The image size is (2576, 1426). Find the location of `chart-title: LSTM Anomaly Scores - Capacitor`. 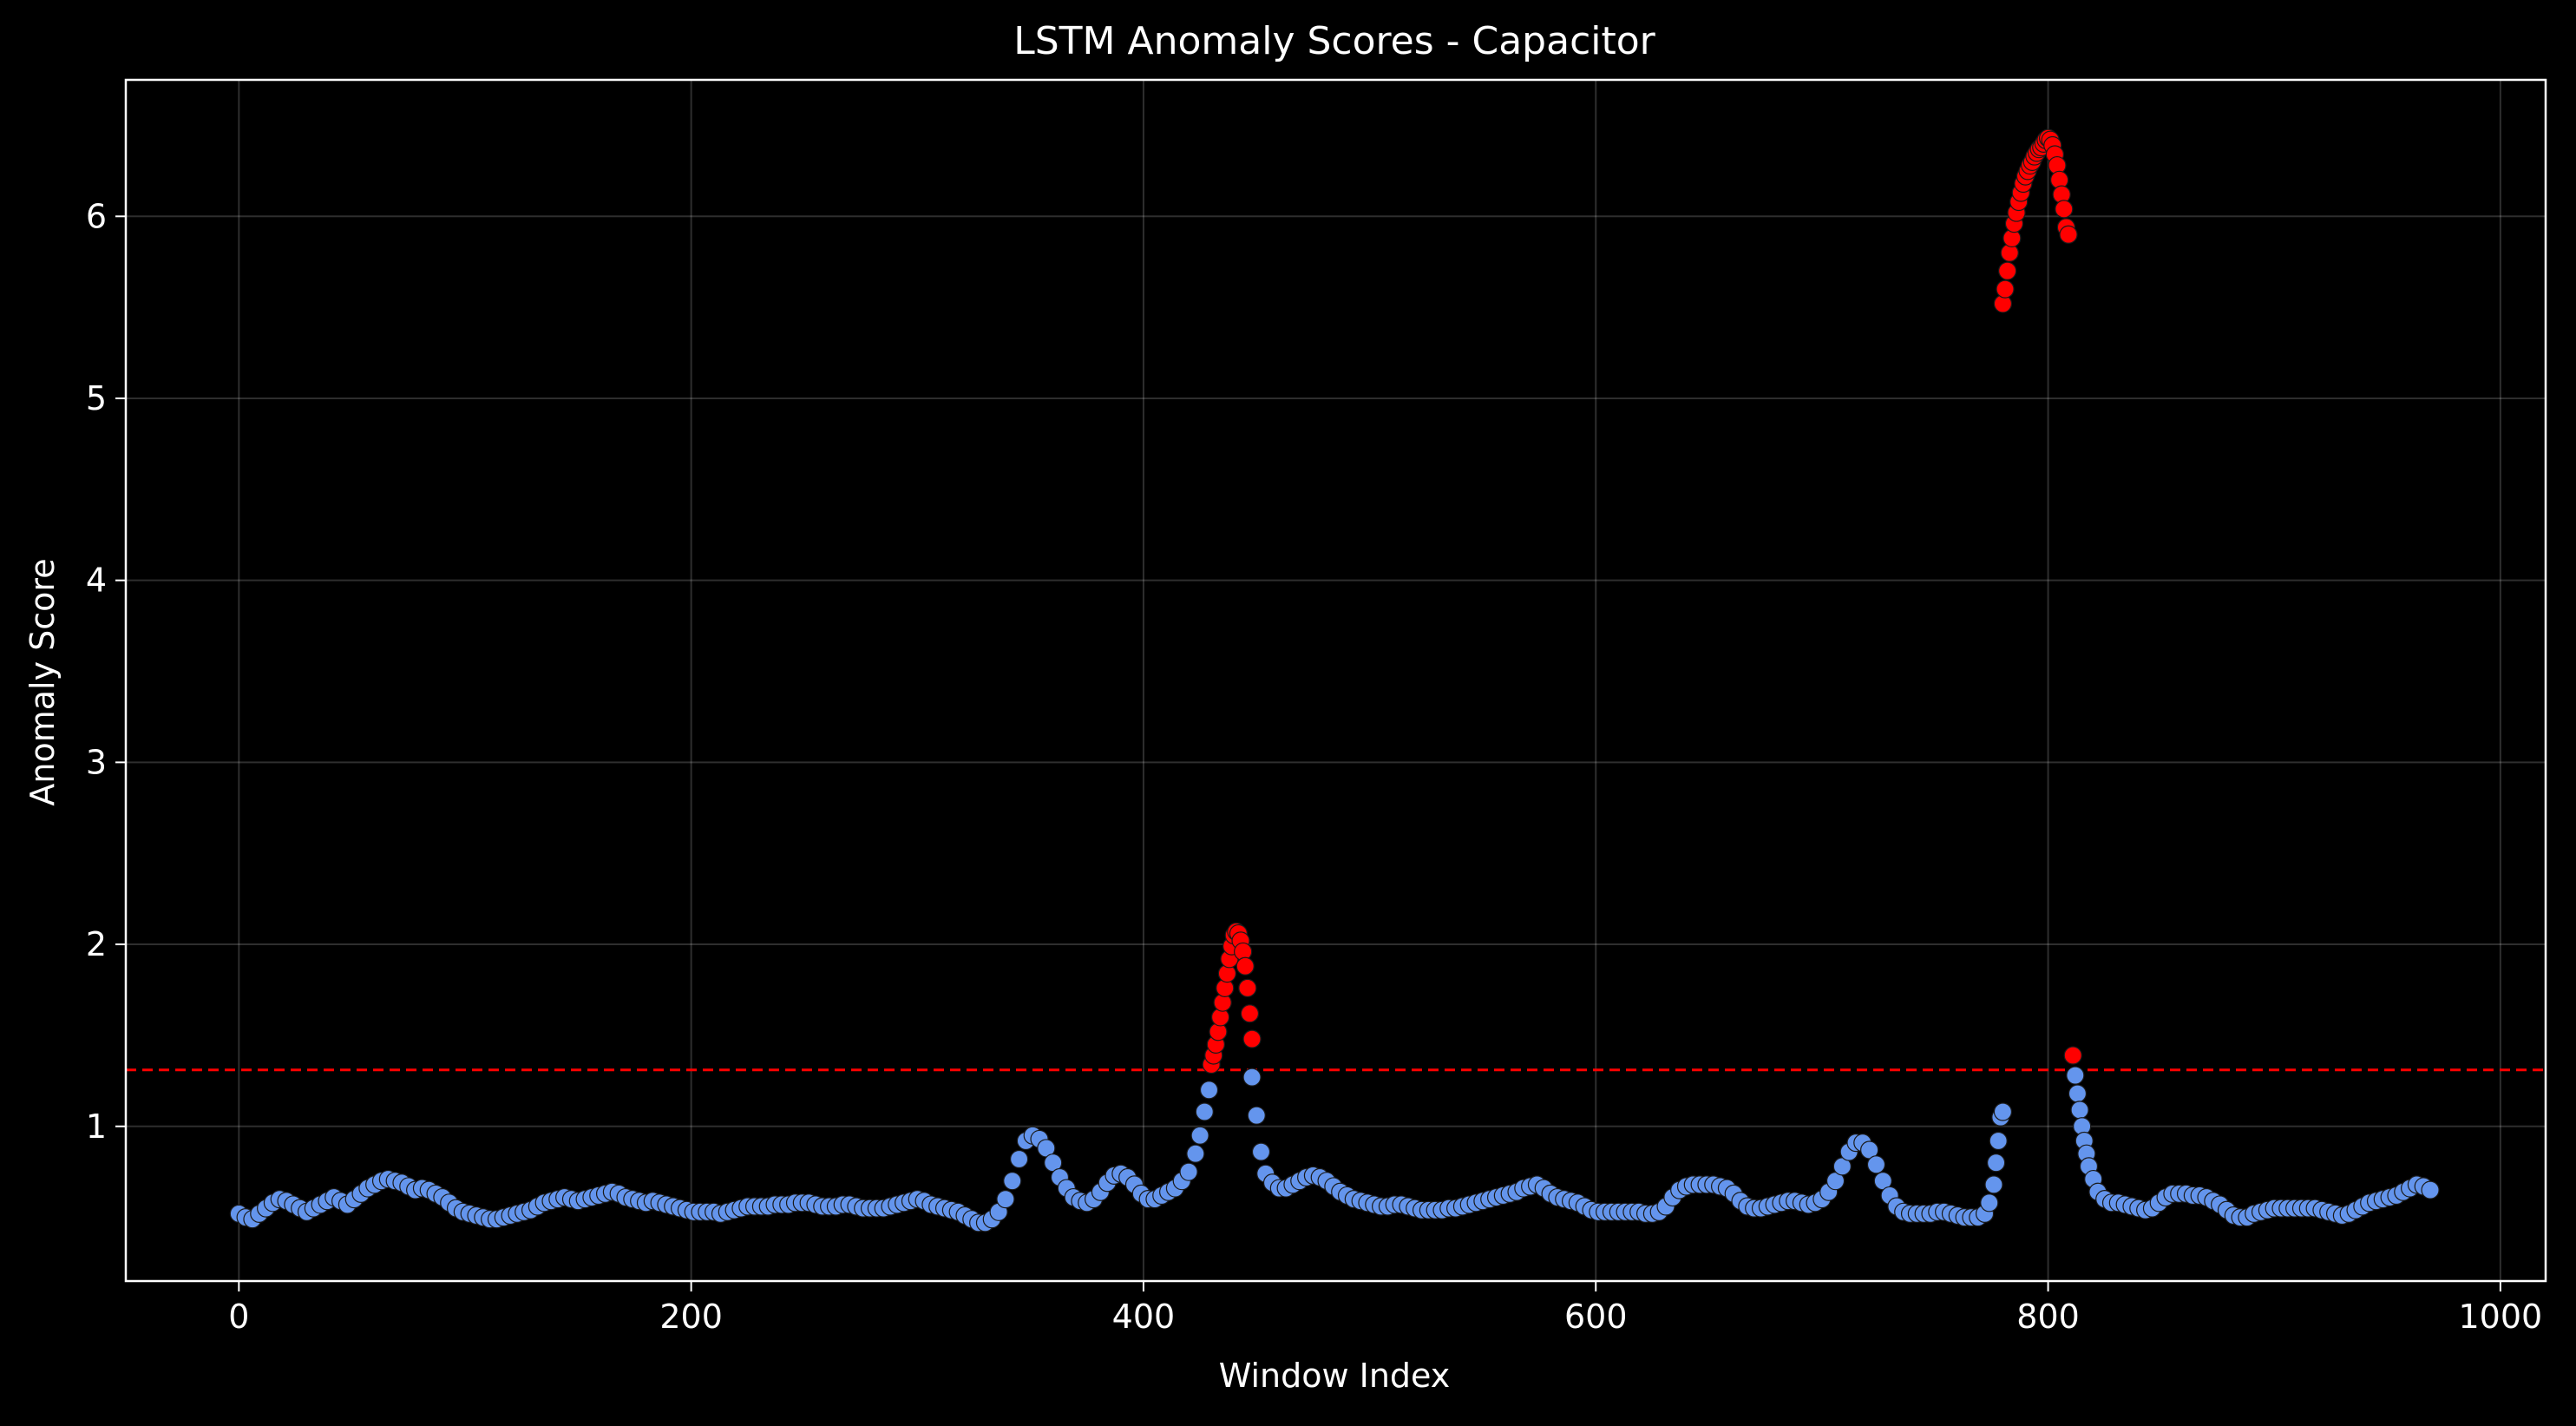

chart-title: LSTM Anomaly Scores - Capacitor is located at coordinates (1334, 41).